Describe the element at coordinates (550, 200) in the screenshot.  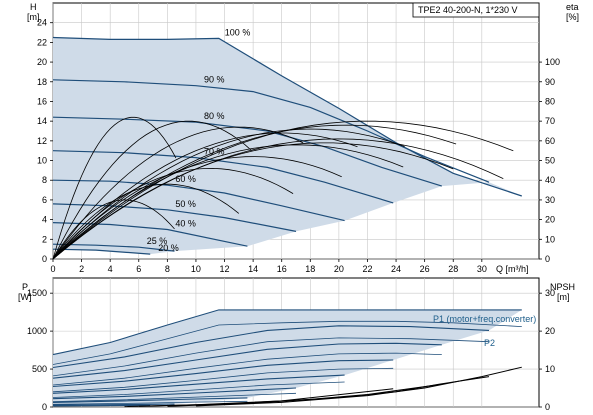
I see `hq-y-right-tick-label: 30` at that location.